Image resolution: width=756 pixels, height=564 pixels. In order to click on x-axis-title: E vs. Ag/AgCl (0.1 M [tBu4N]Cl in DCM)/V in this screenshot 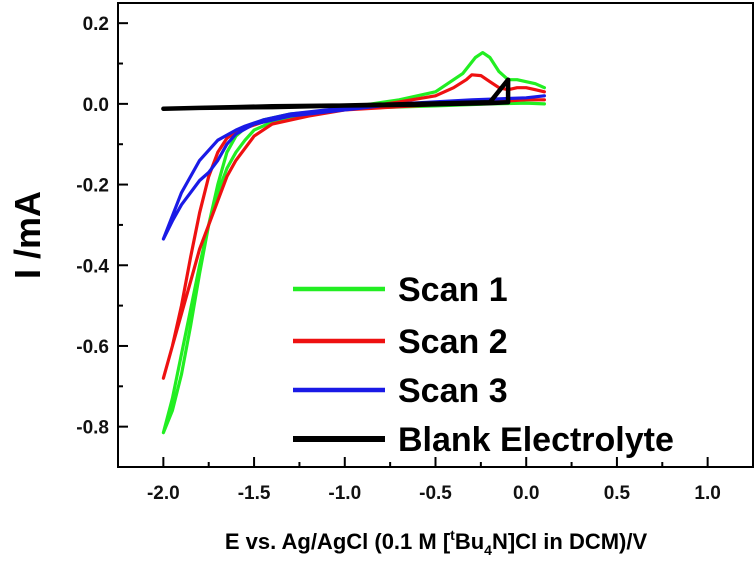, I will do `click(436, 542)`.